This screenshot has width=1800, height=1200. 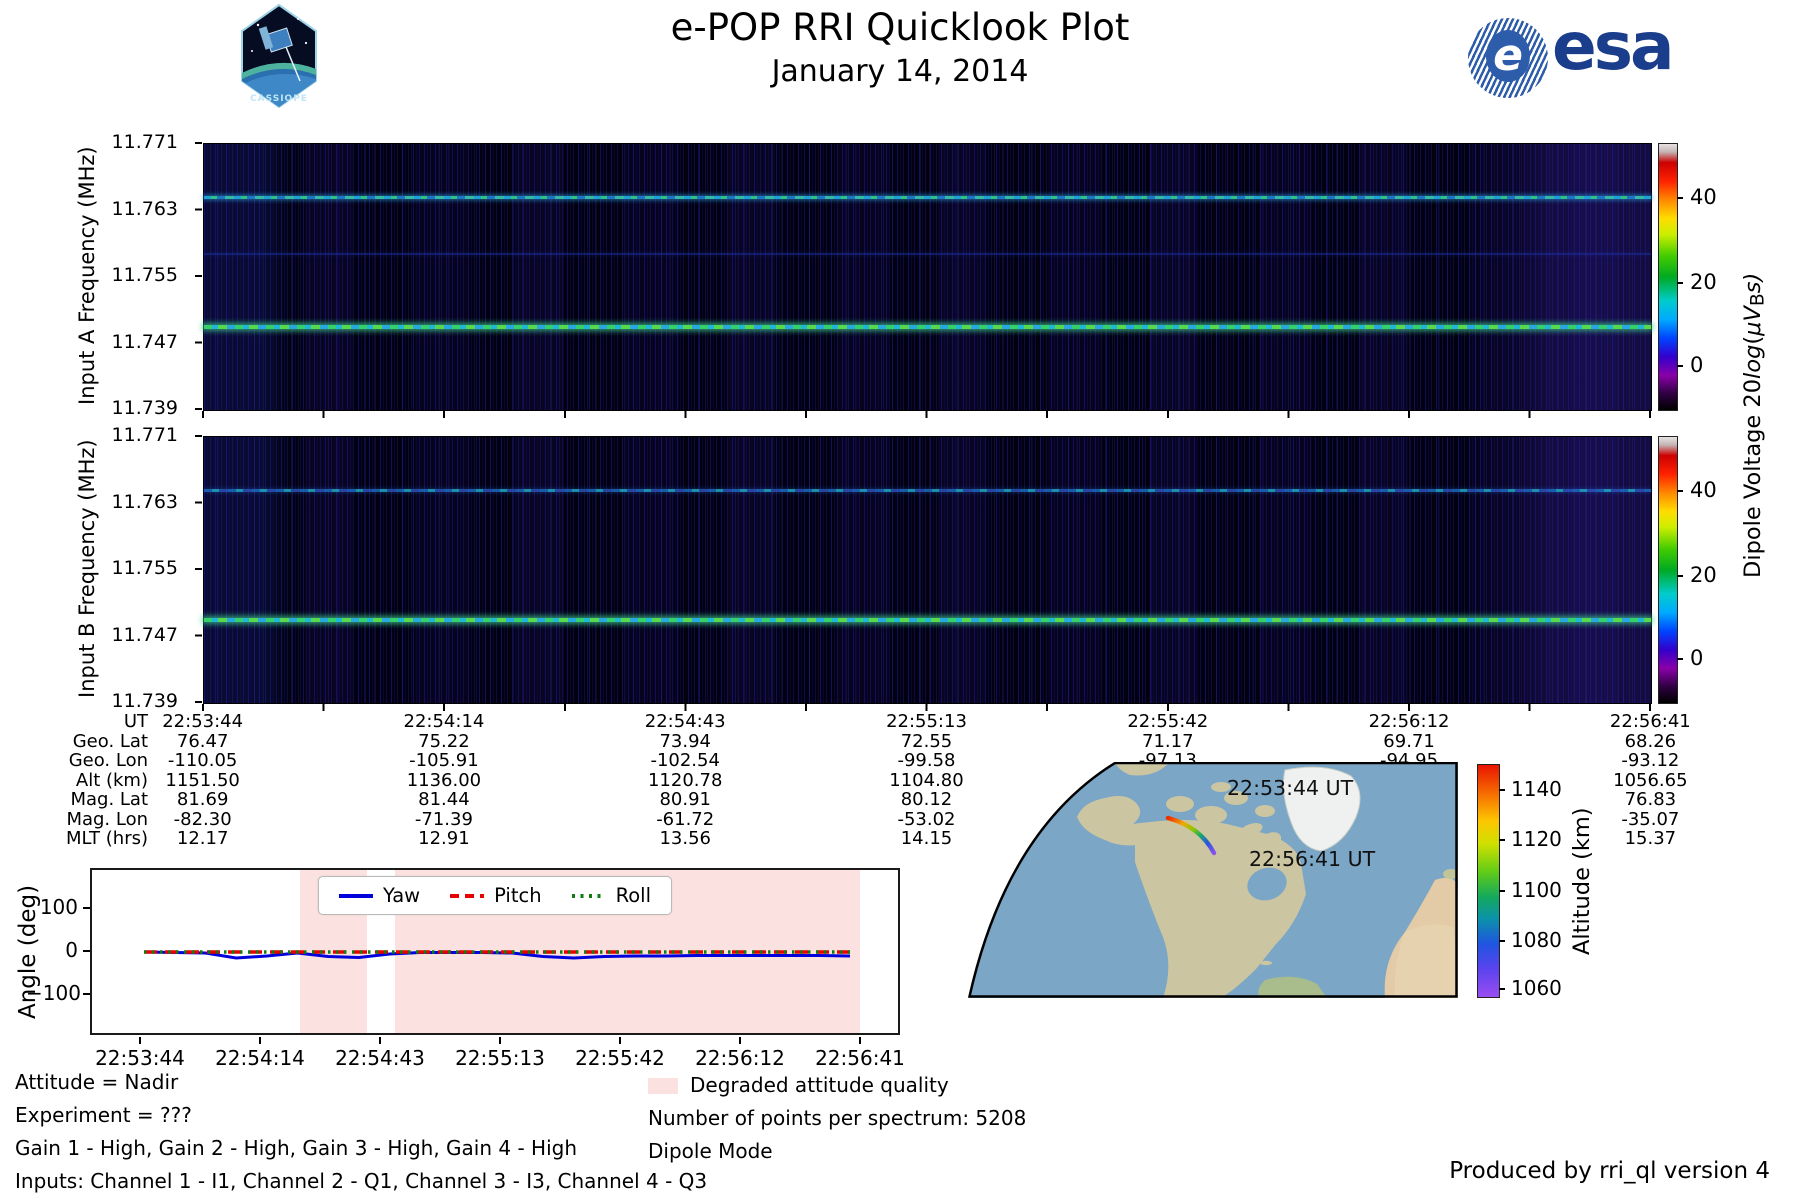 I want to click on freq-tick: 11.739, so click(x=144, y=408).